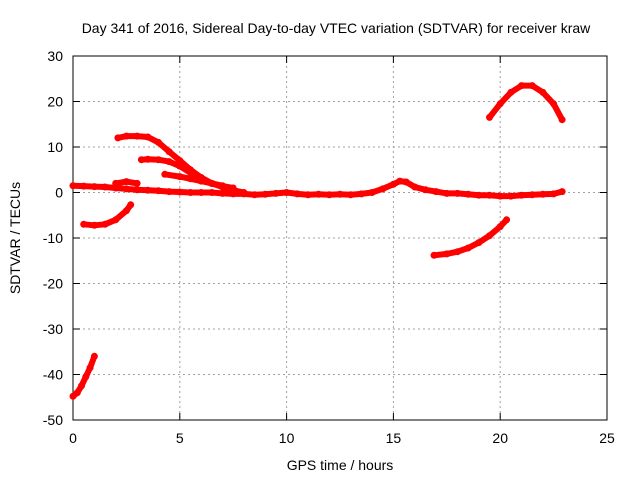 The height and width of the screenshot is (480, 640). I want to click on y-tick-label: 0, so click(59, 193).